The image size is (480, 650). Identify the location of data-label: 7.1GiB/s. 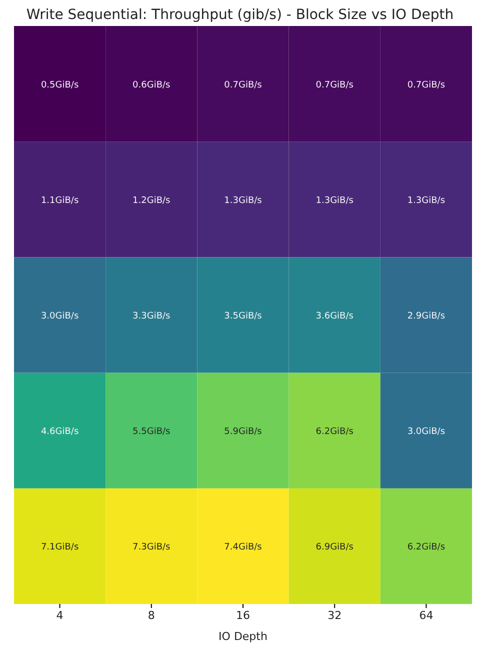
(59, 547).